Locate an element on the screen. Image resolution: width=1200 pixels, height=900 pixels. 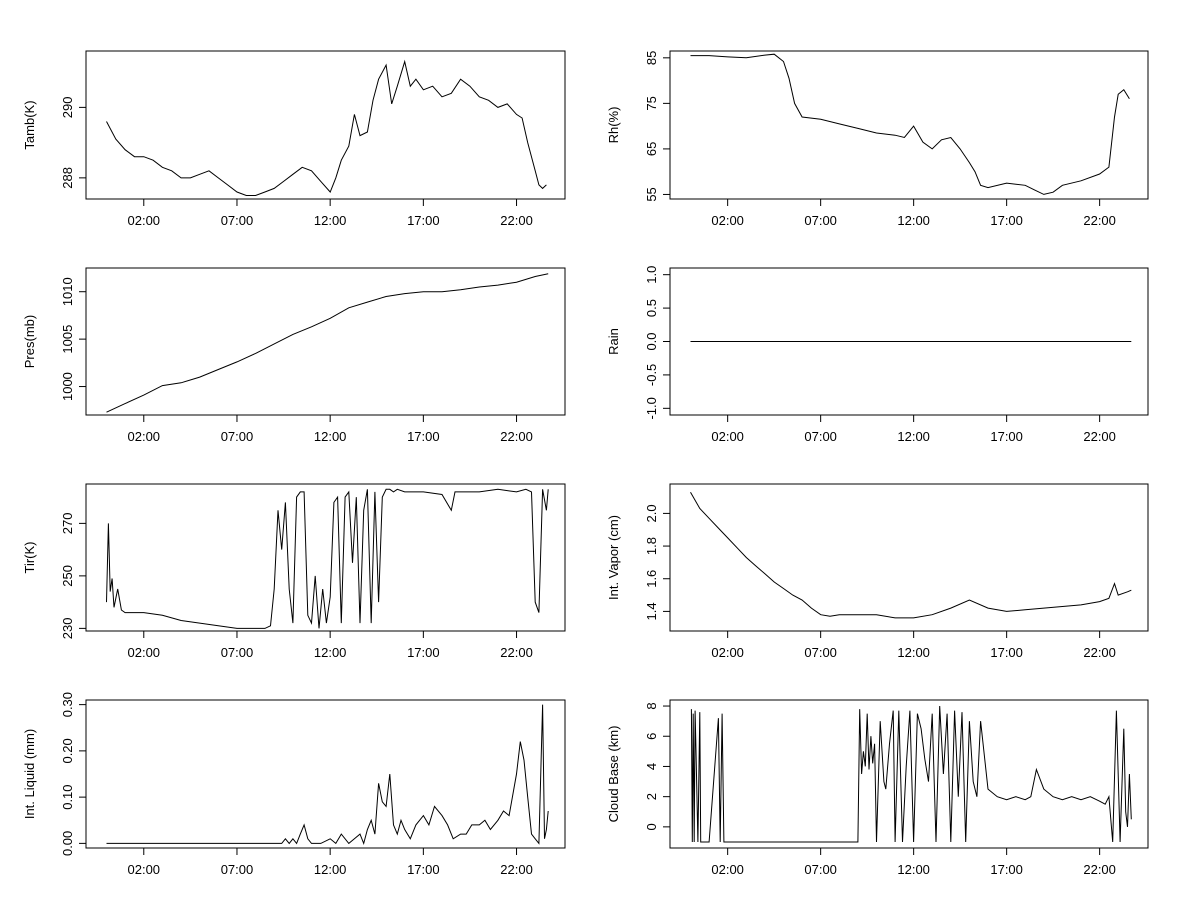
y-tick-label: 1010 is located at coordinates (67, 291).